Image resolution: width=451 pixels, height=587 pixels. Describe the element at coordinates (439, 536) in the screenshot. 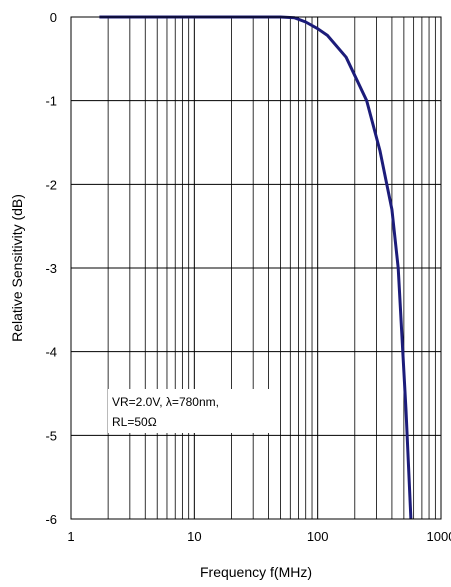

I see `x-tick-label: 1000` at that location.